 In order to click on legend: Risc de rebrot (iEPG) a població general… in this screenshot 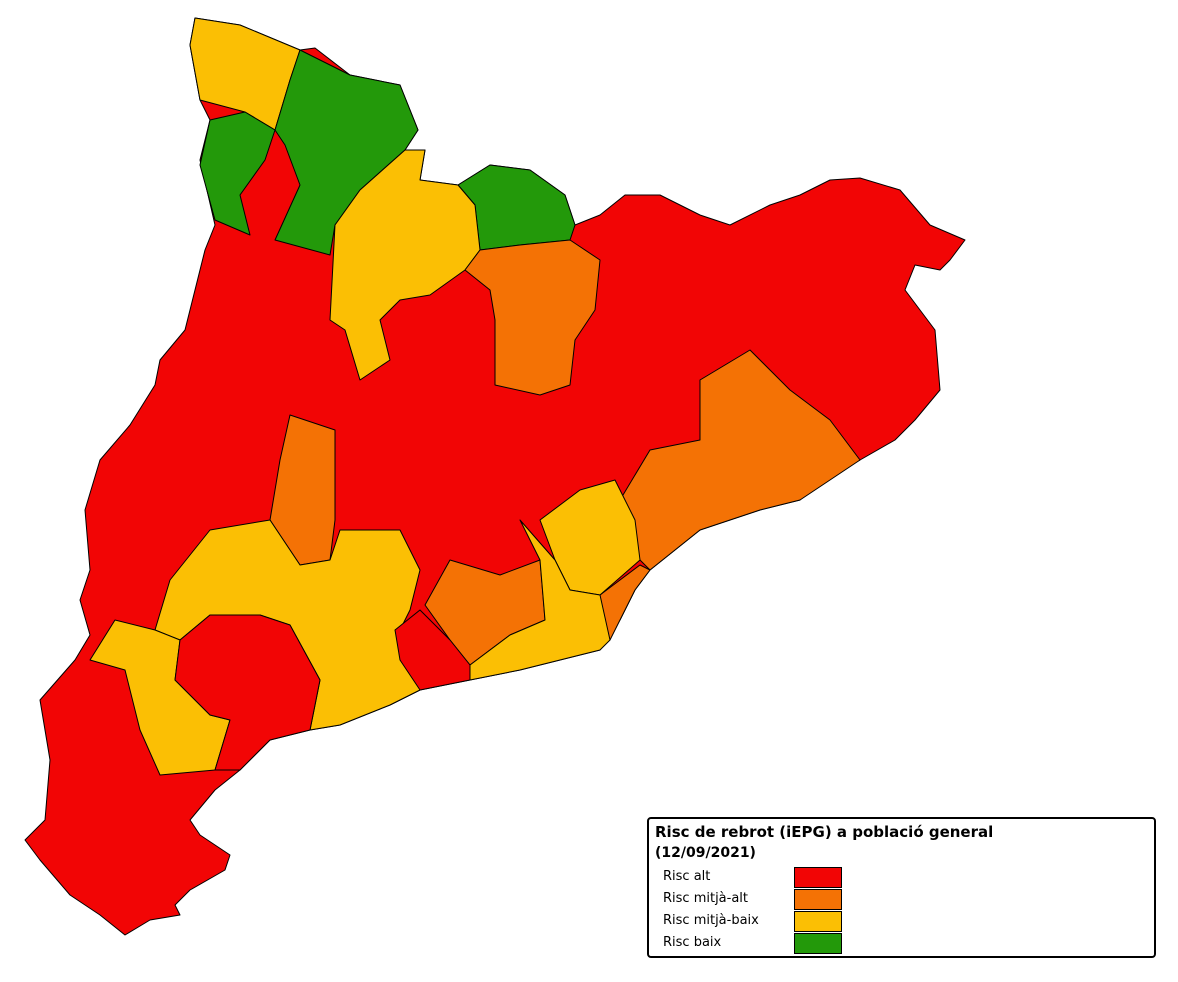, I will do `click(901, 887)`.